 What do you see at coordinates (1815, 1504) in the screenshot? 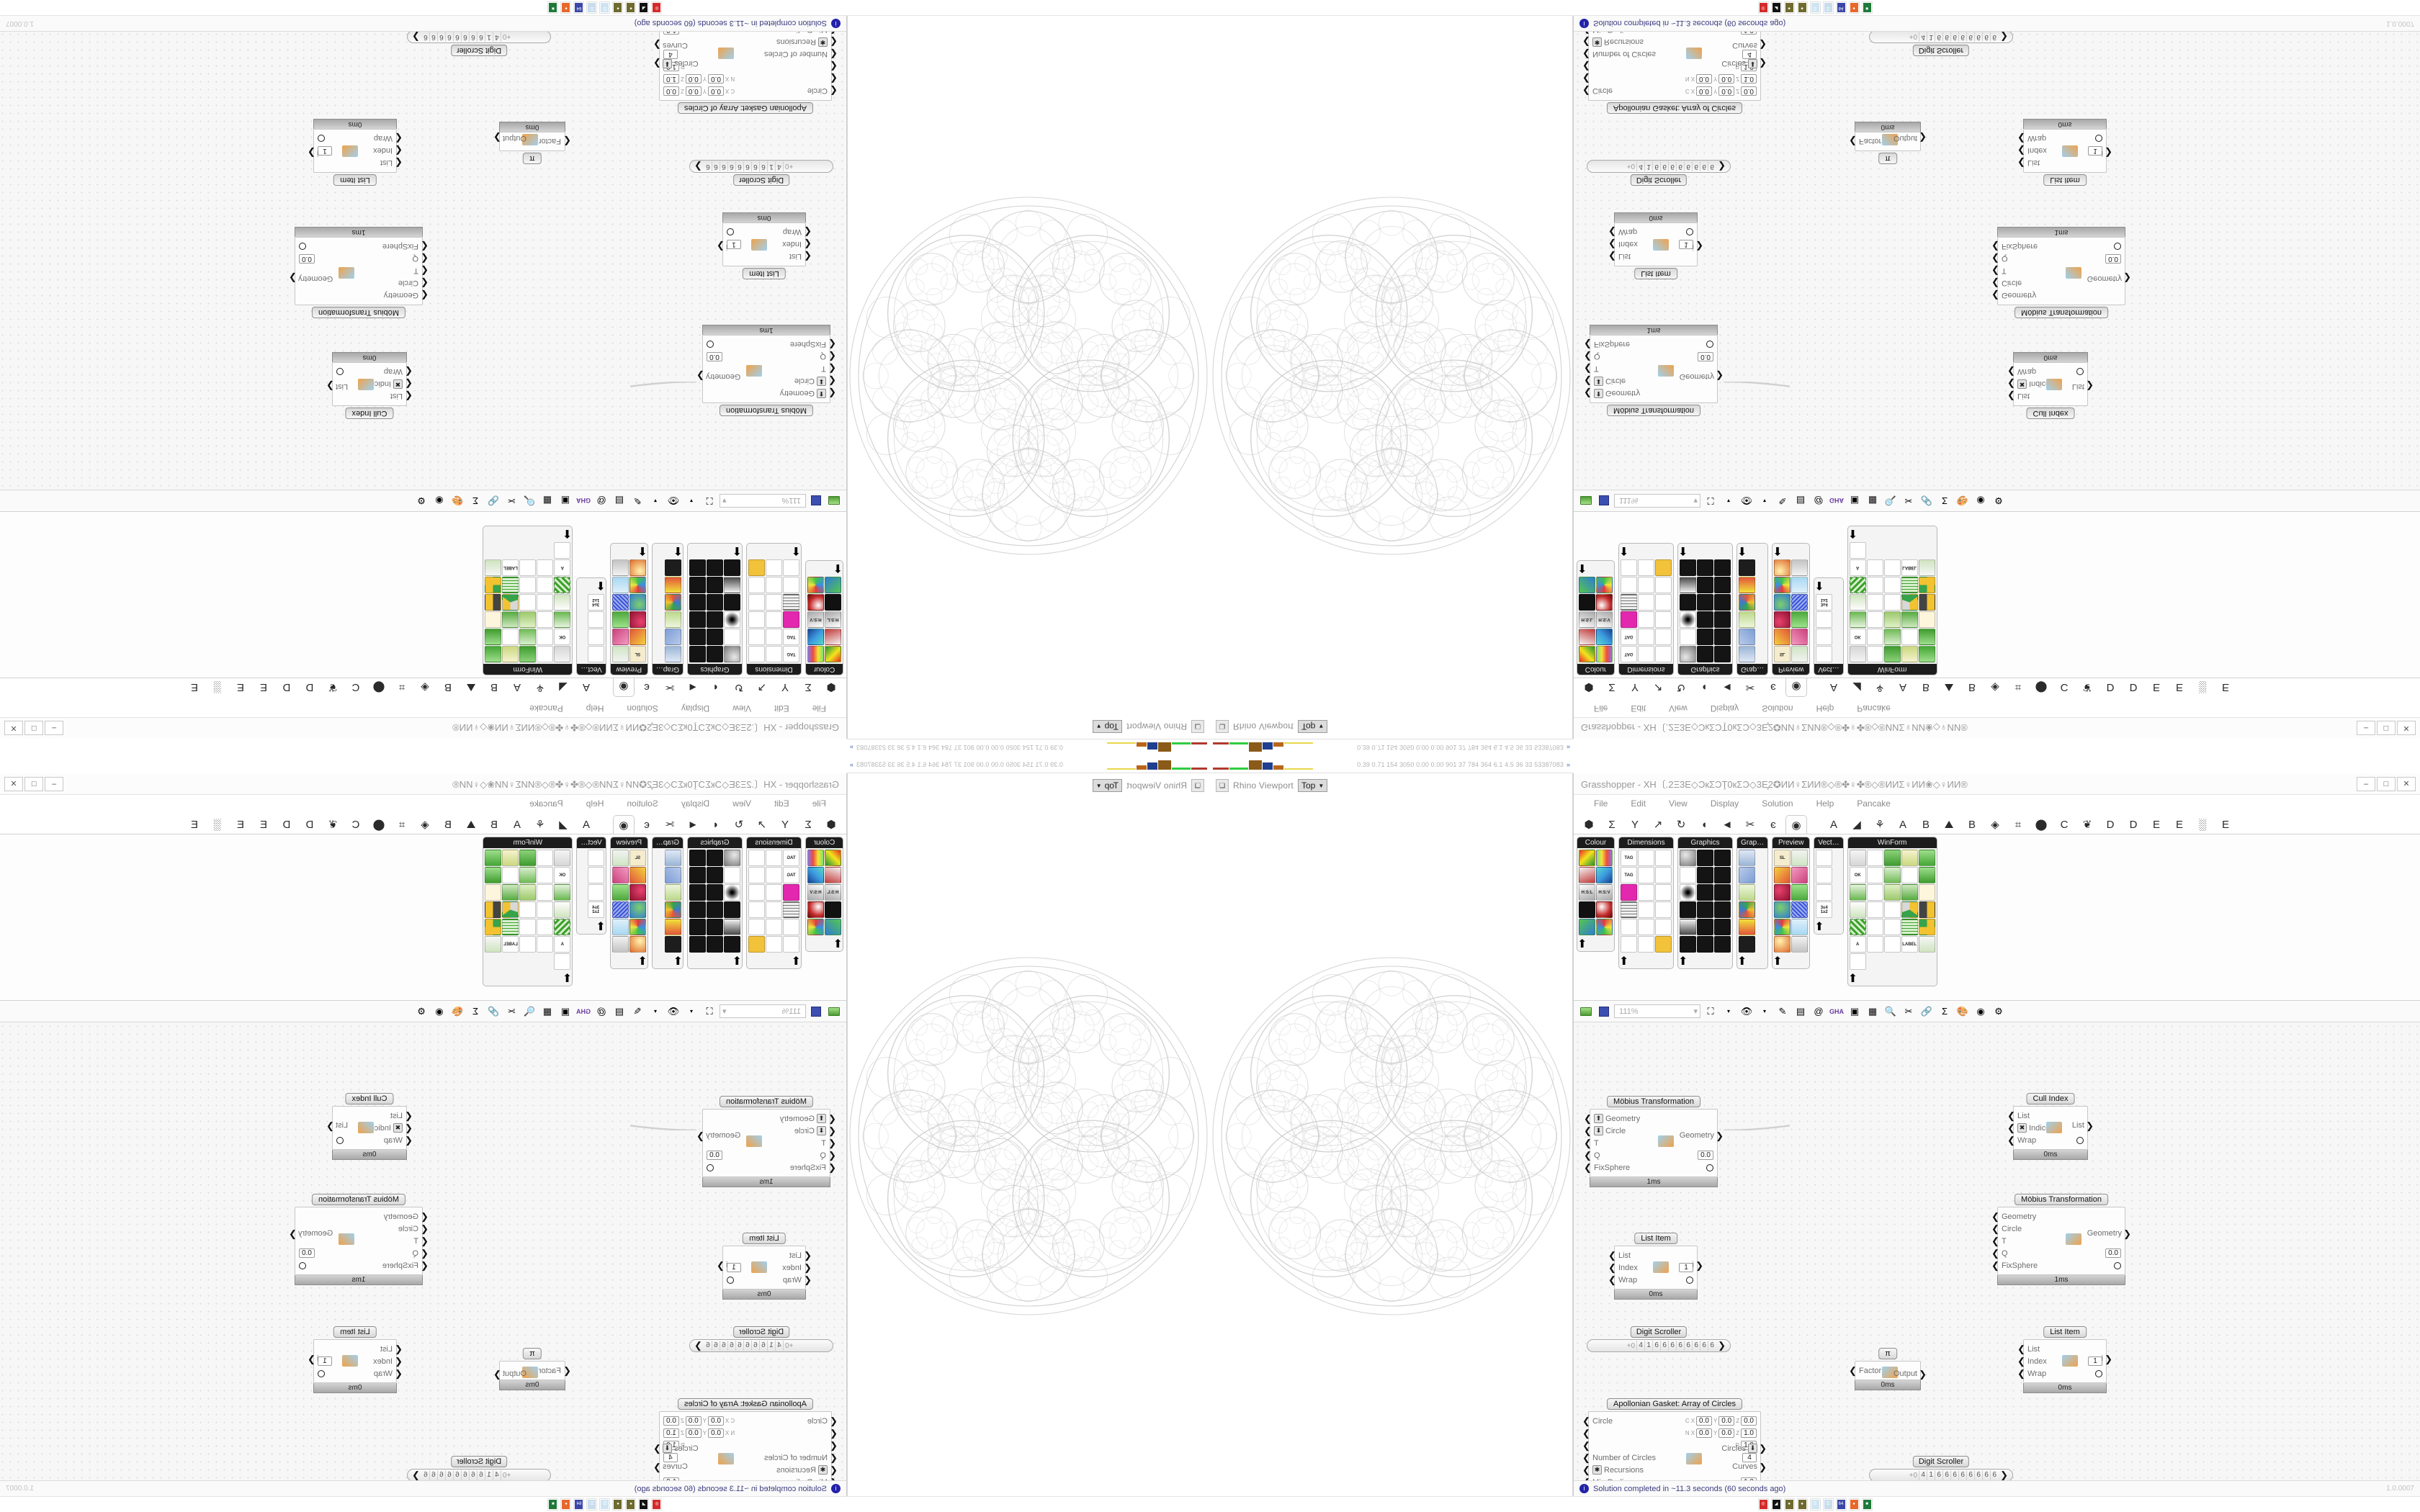
I see `notepad-icon: ☰` at bounding box center [1815, 1504].